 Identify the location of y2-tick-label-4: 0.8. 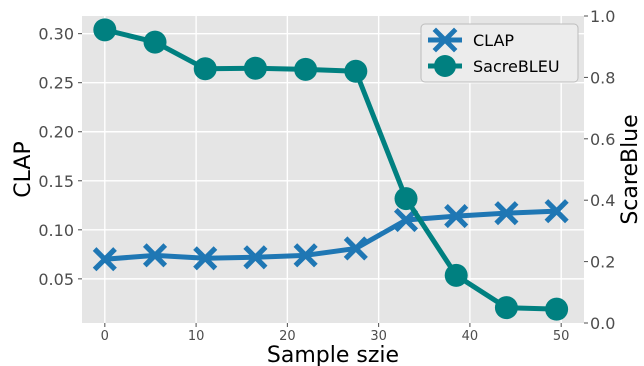
(602, 77).